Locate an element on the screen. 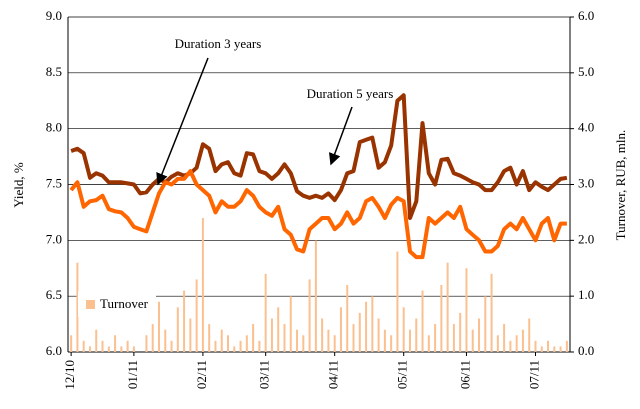 This screenshot has width=640, height=409. y-tick-label: 6.0 is located at coordinates (54, 350).